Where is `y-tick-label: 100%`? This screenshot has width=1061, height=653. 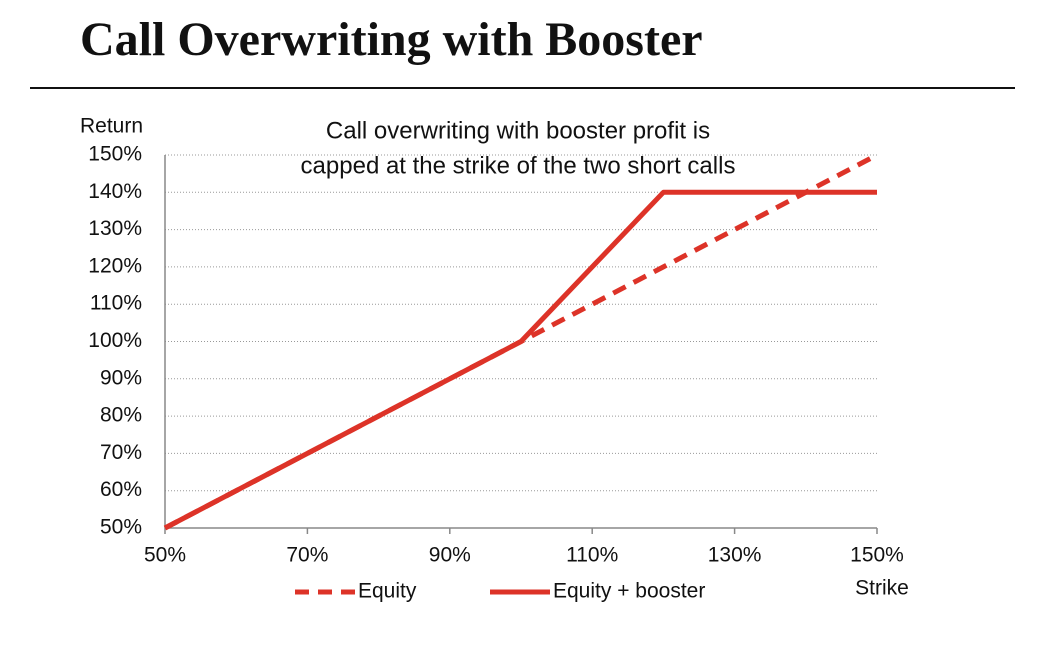 y-tick-label: 100% is located at coordinates (115, 340).